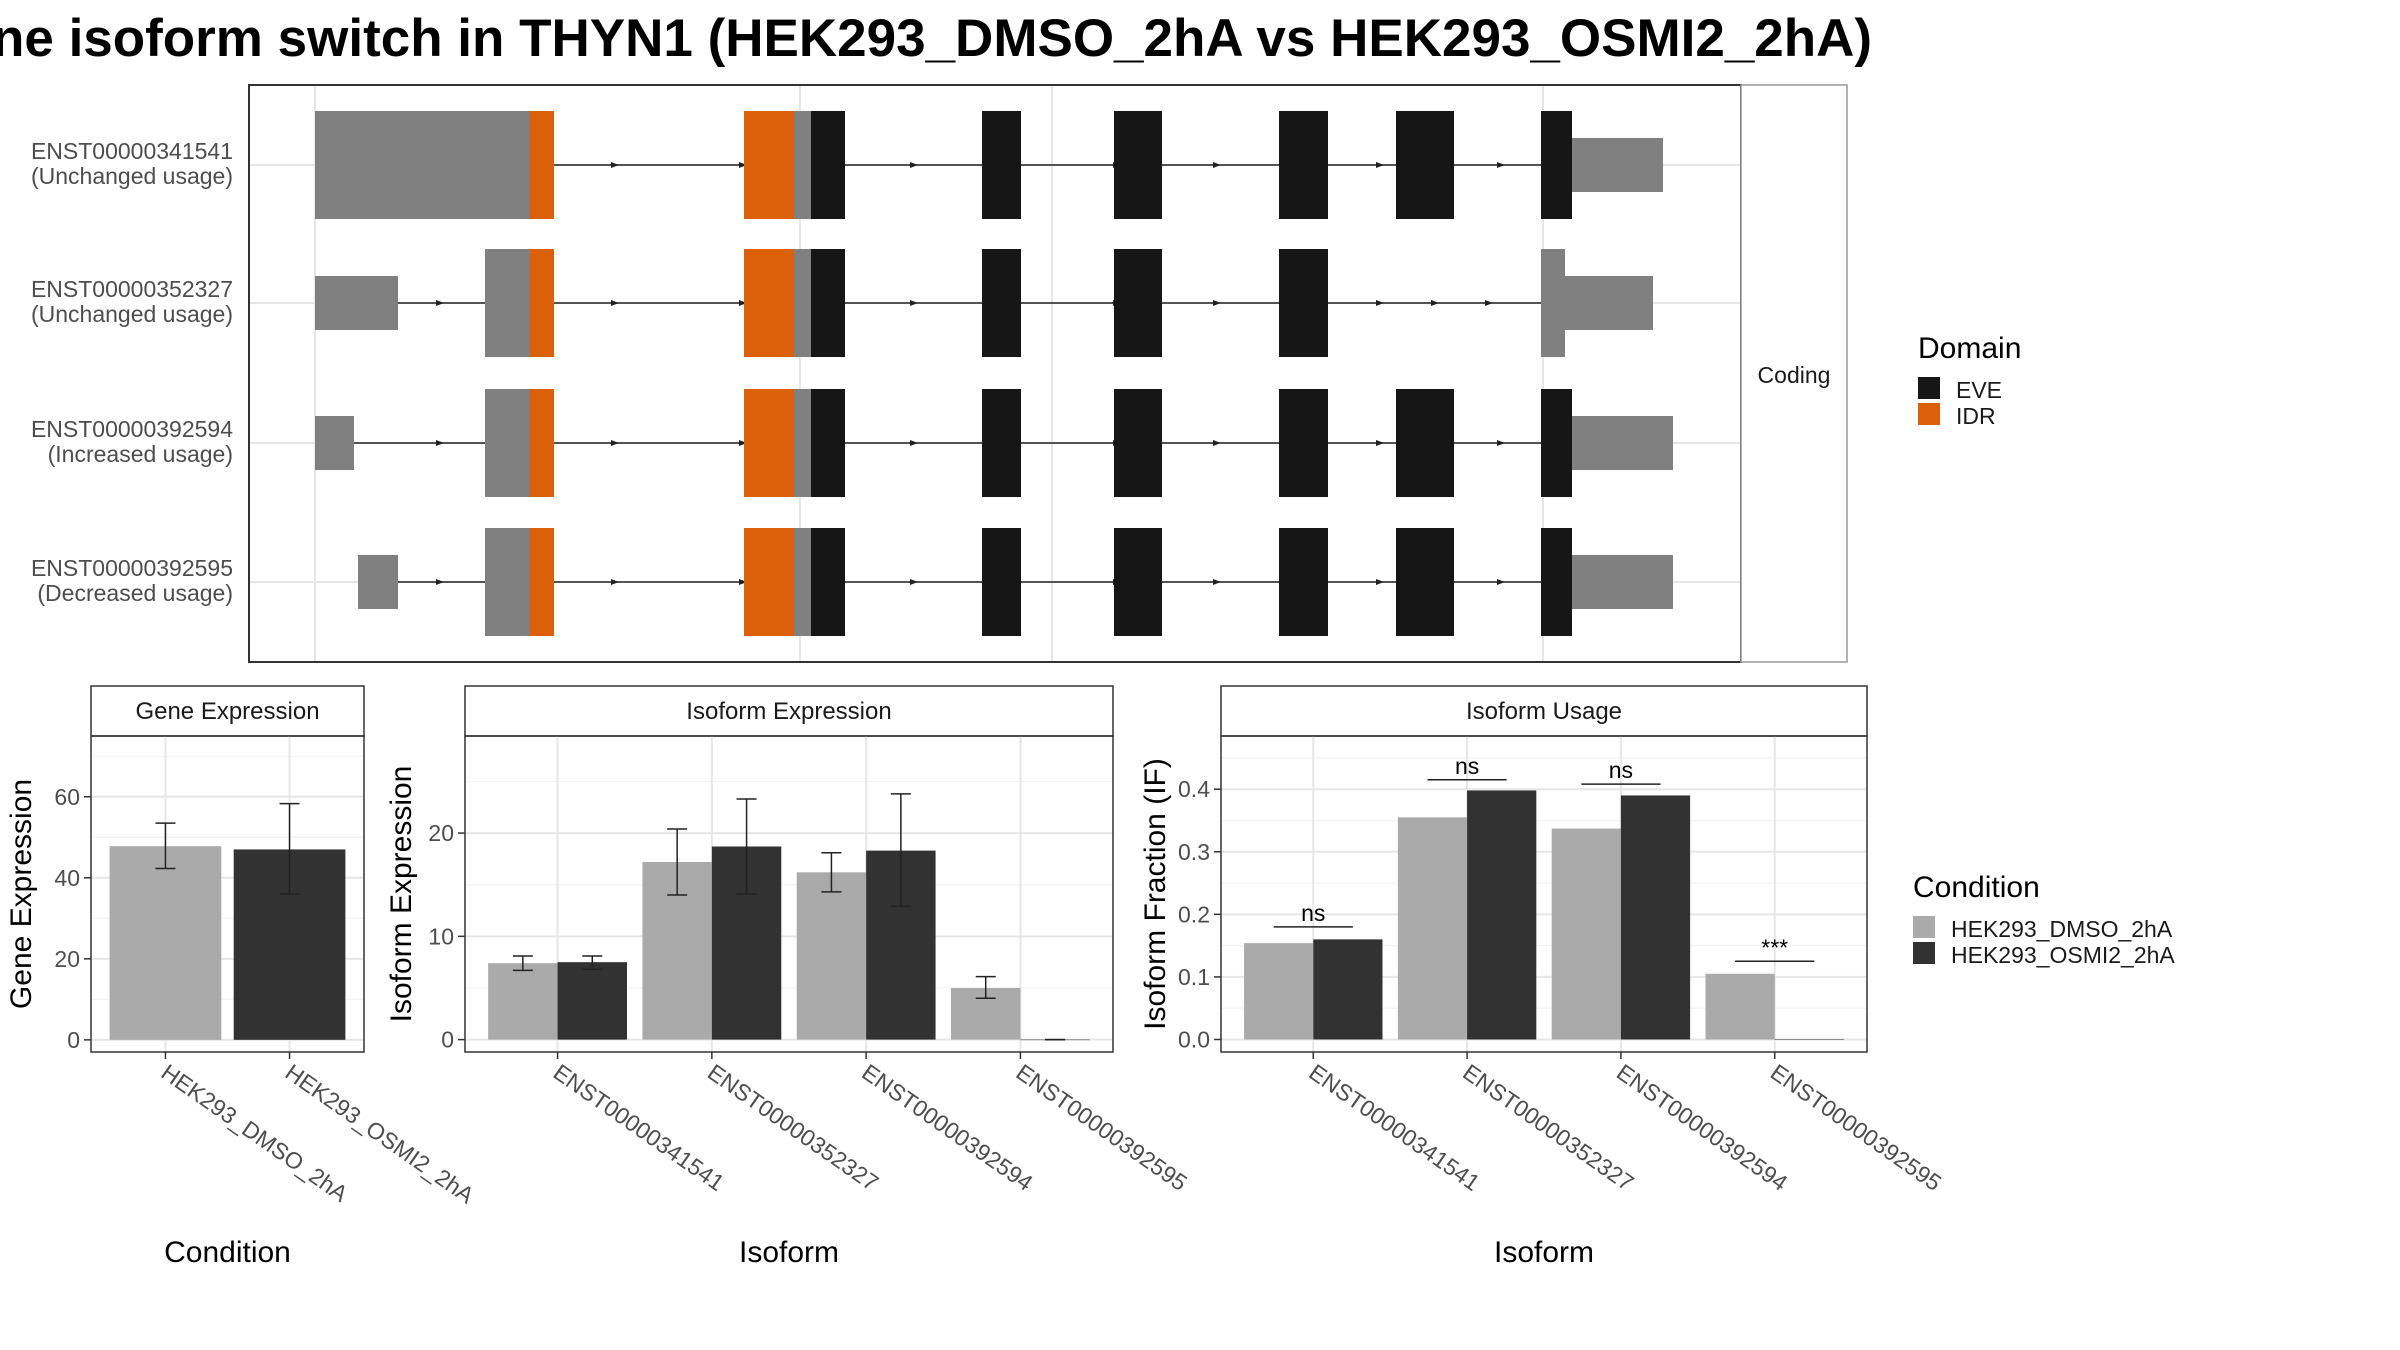 The image size is (2400, 1350). Describe the element at coordinates (2062, 929) in the screenshot. I see `legend-label-dmso: HEK293_DMSO_2hA` at that location.